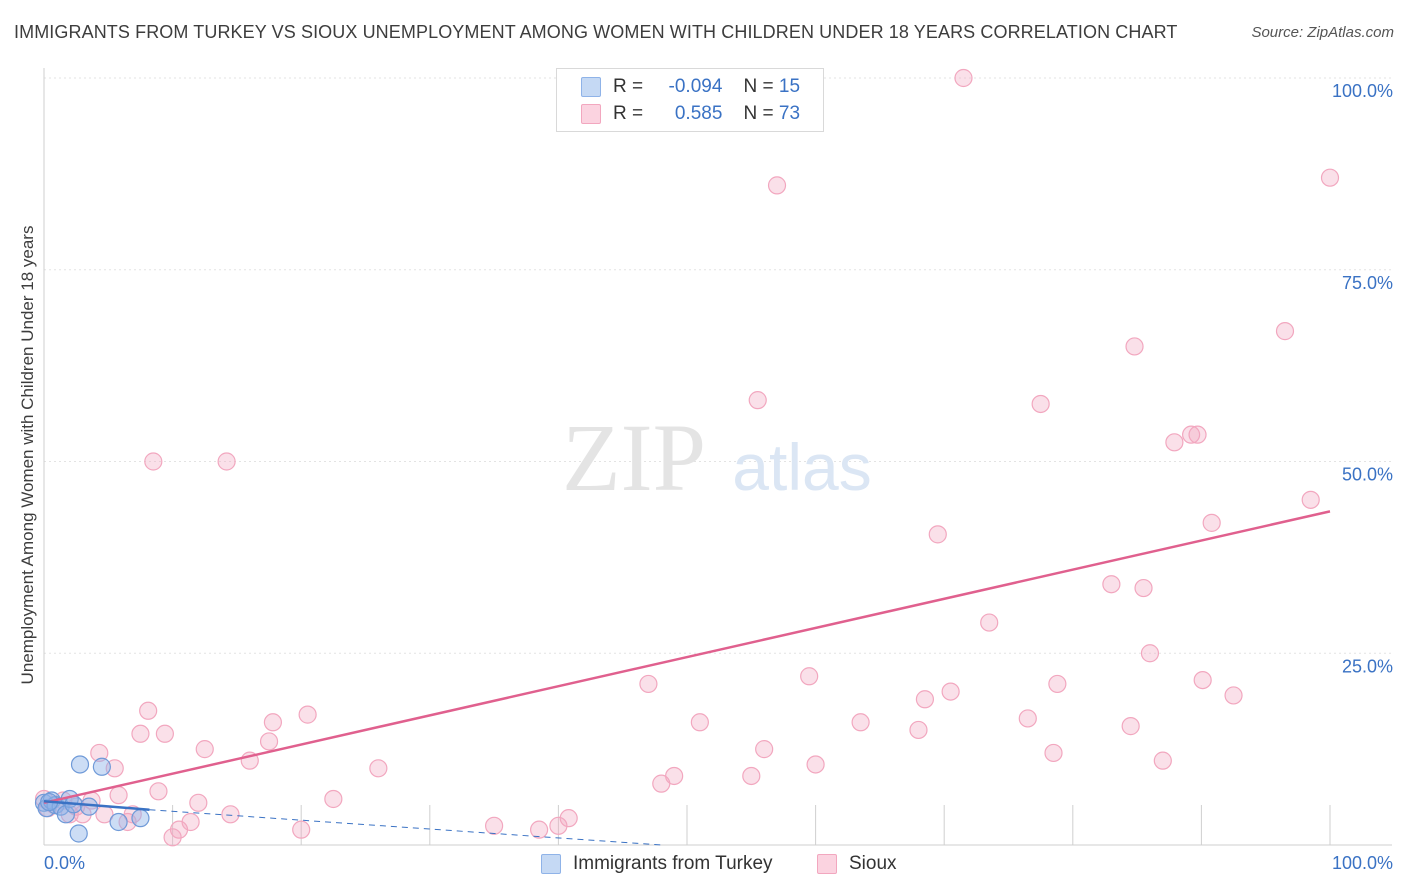  What do you see at coordinates (1362, 91) in the screenshot?
I see `y-tick-label: 100.0%` at bounding box center [1362, 91].